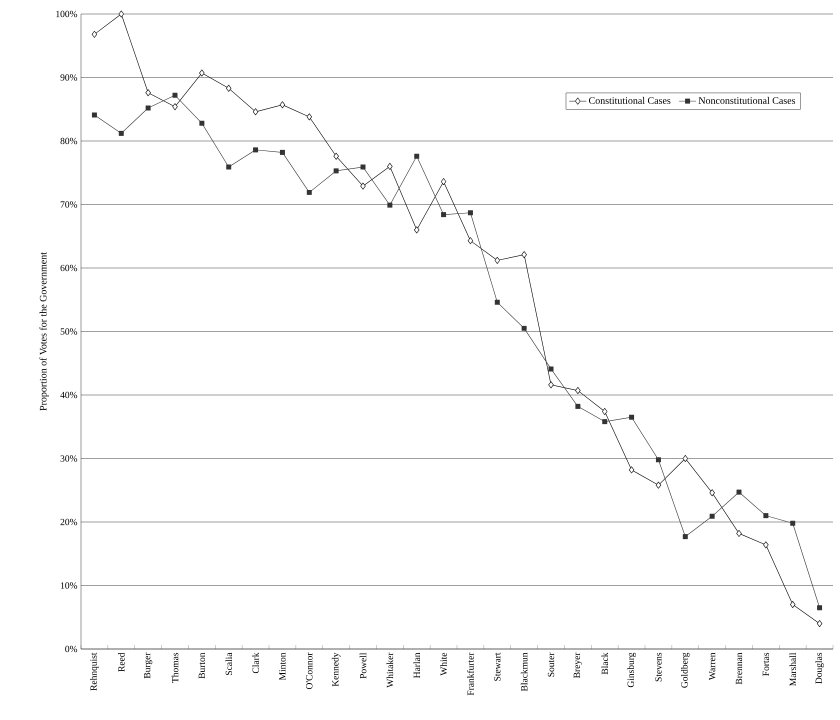 This screenshot has height=720, width=840. I want to click on x-tick-label: Powell, so click(363, 665).